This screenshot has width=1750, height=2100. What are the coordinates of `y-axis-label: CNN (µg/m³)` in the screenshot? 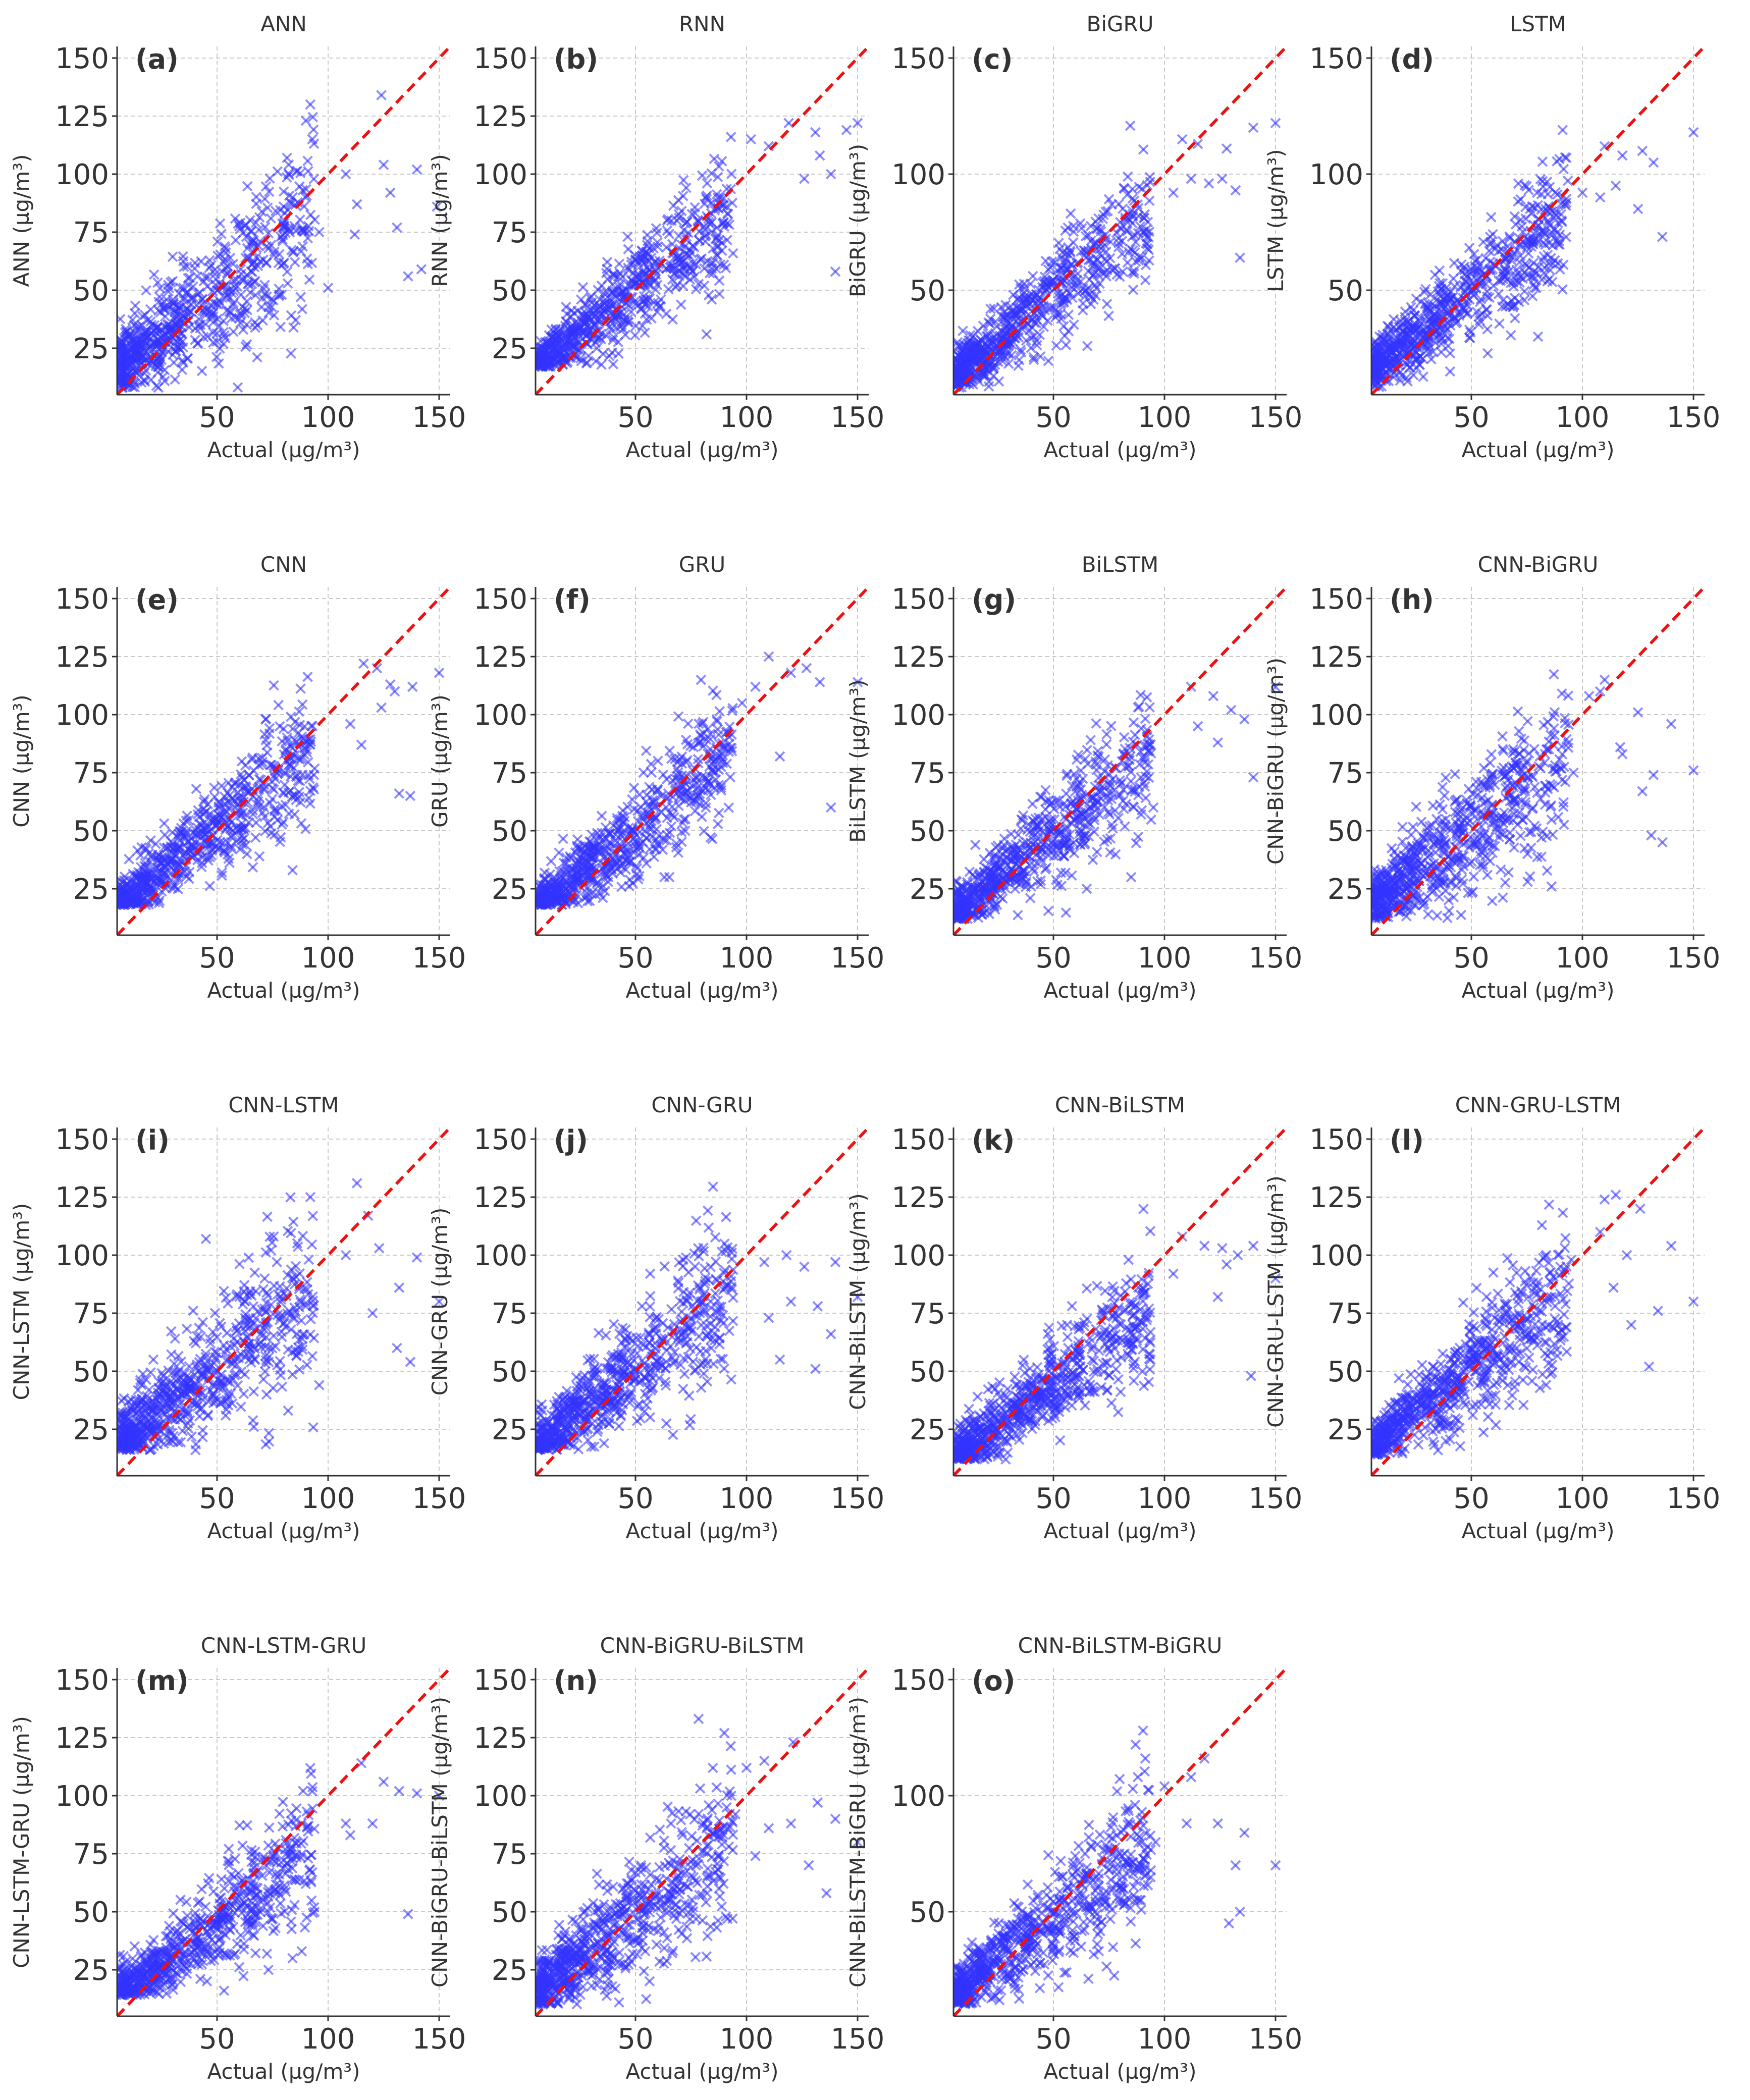 It's located at (21, 761).